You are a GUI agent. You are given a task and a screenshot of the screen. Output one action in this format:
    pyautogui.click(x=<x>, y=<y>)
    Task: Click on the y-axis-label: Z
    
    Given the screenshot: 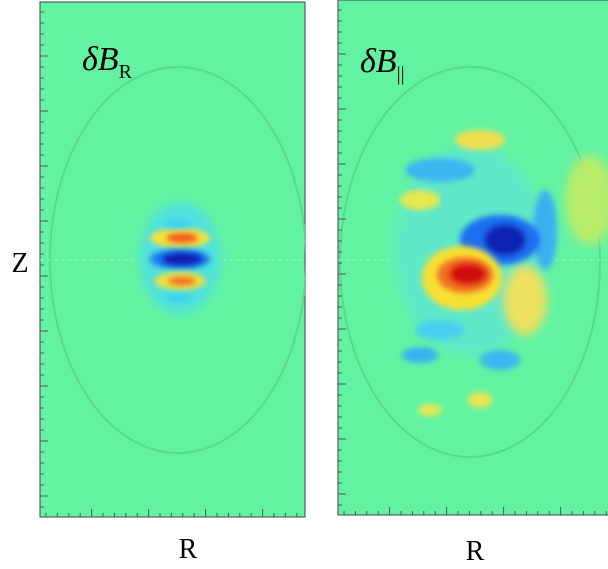 What is the action you would take?
    pyautogui.click(x=19, y=263)
    